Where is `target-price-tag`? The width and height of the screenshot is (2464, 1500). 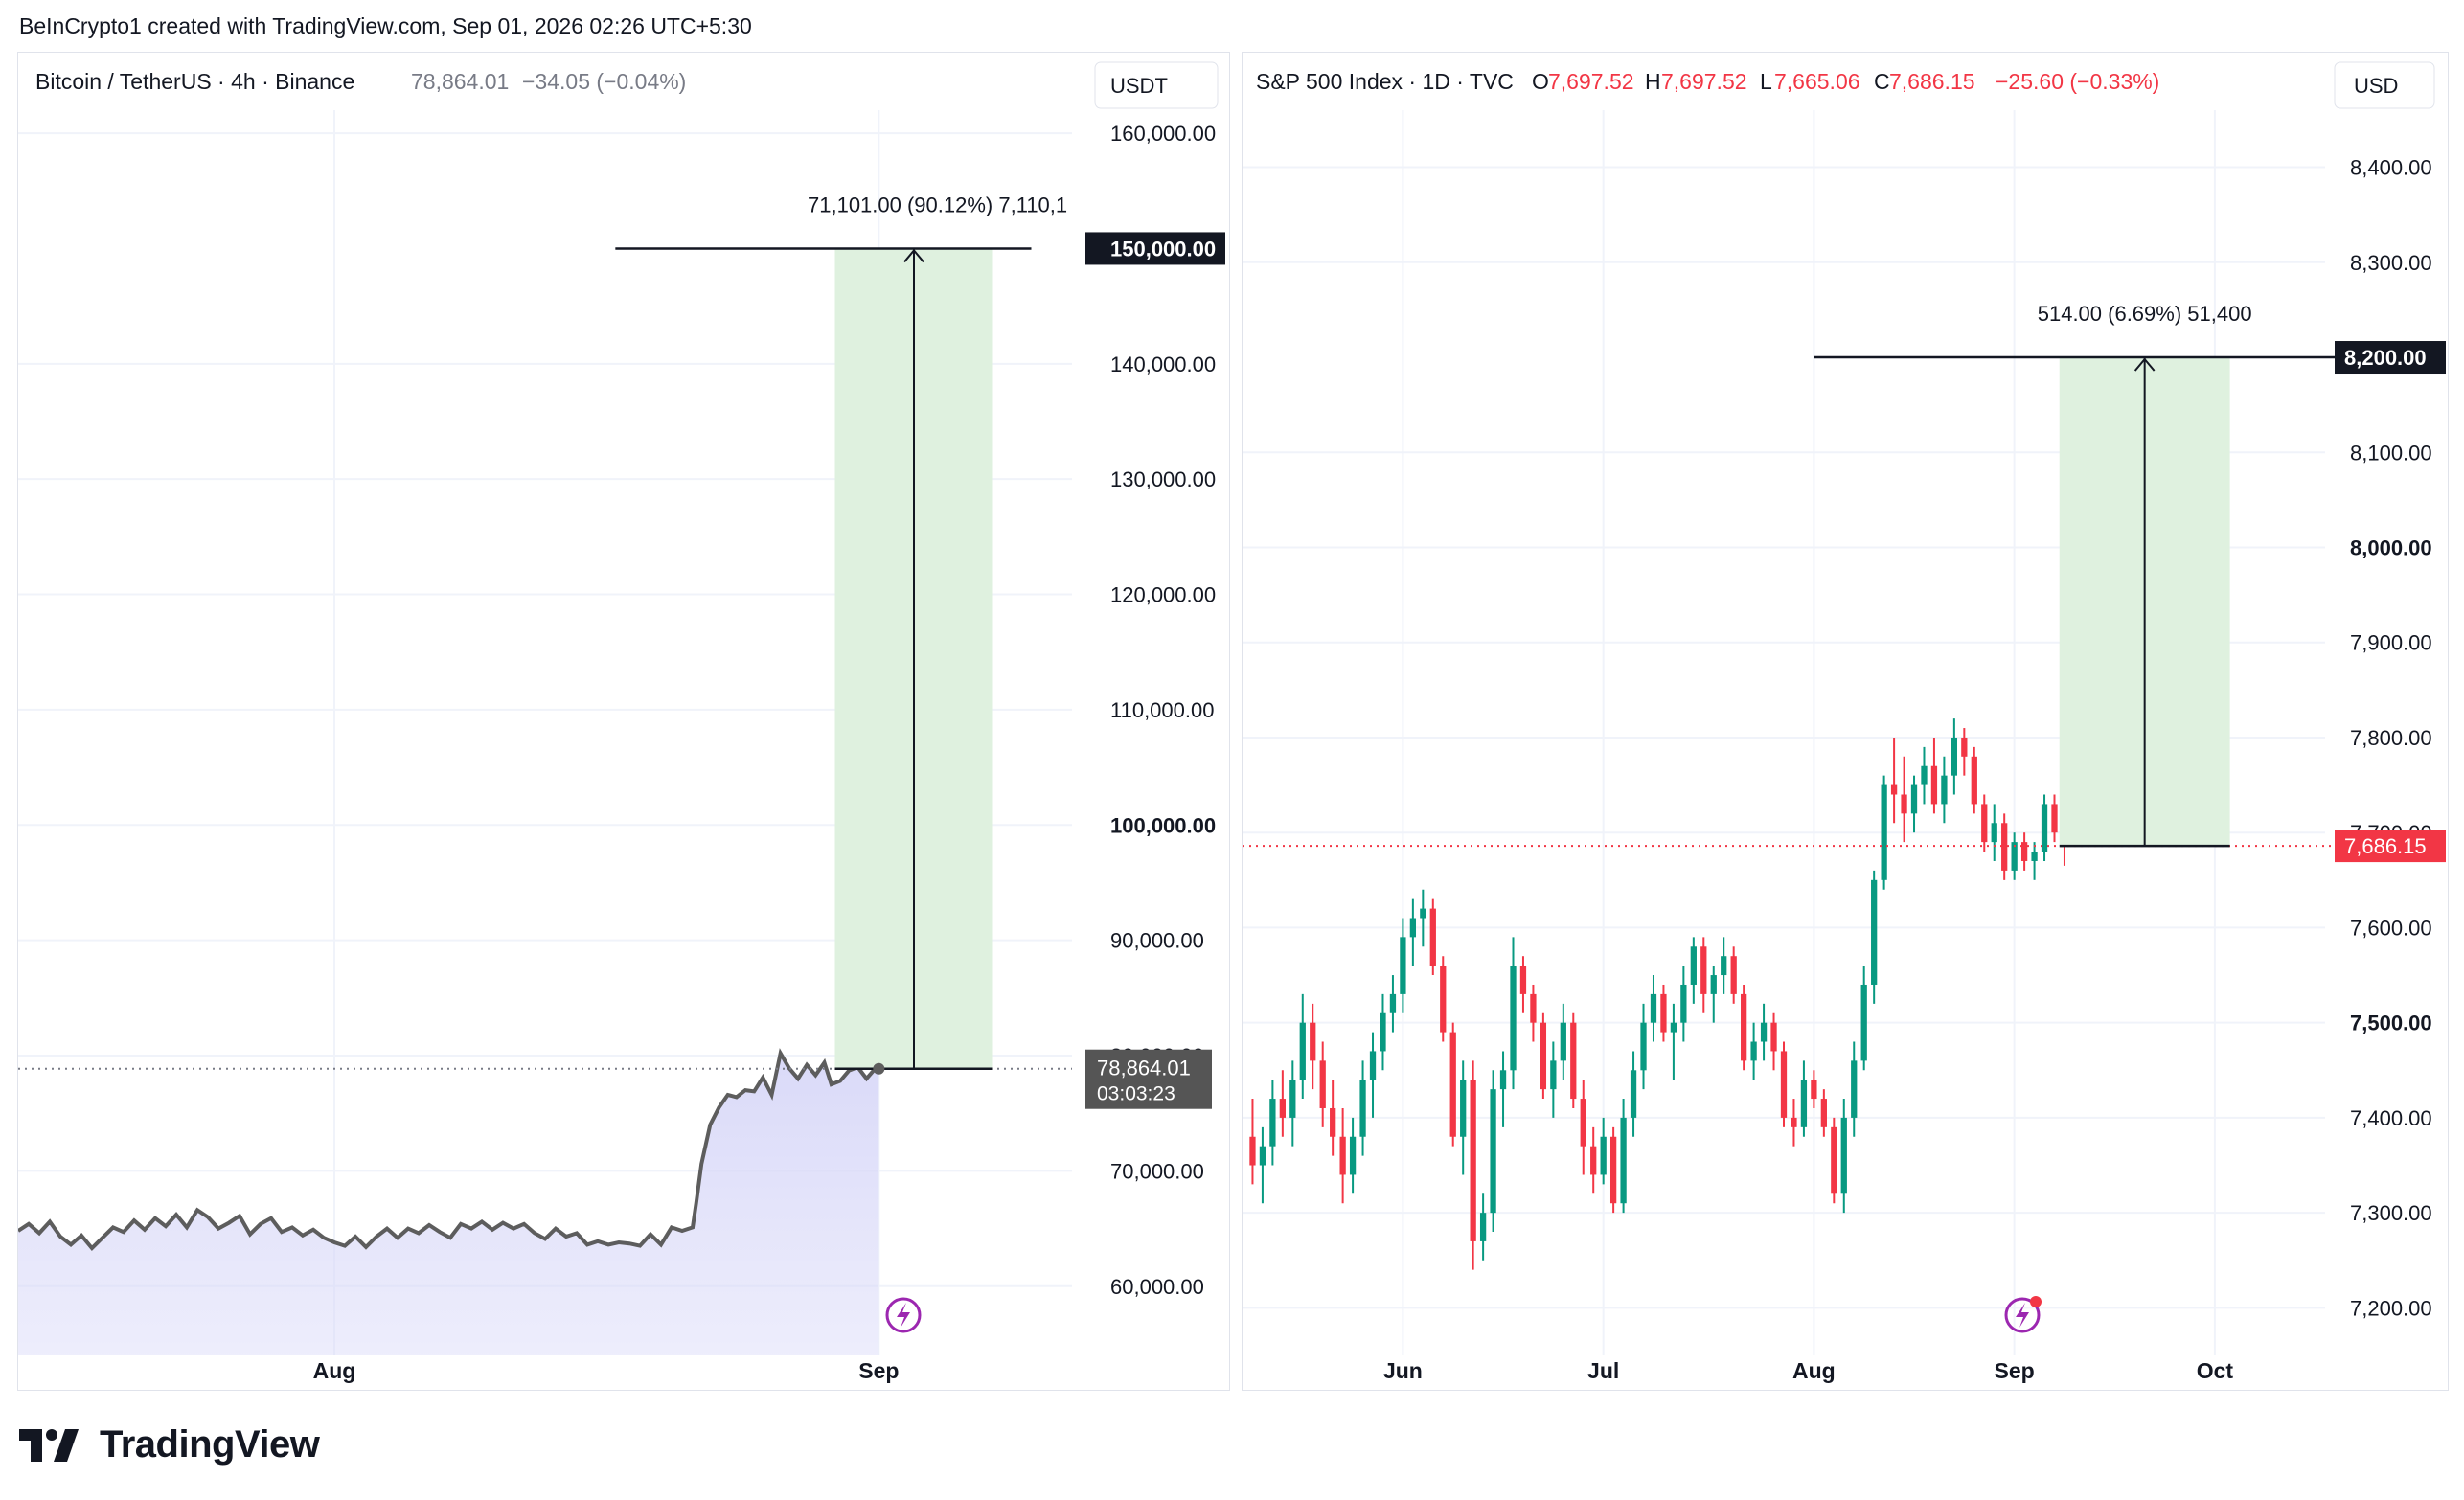
target-price-tag is located at coordinates (1155, 249).